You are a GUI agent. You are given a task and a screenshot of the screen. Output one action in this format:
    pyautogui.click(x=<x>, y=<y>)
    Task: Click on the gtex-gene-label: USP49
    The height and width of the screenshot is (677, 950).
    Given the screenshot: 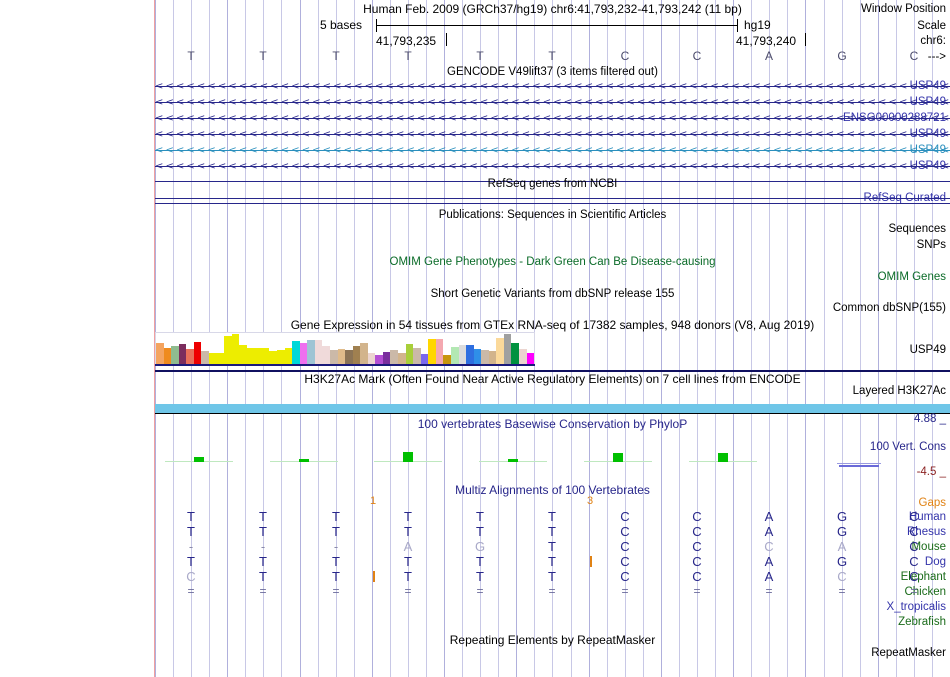 What is the action you would take?
    pyautogui.click(x=927, y=350)
    